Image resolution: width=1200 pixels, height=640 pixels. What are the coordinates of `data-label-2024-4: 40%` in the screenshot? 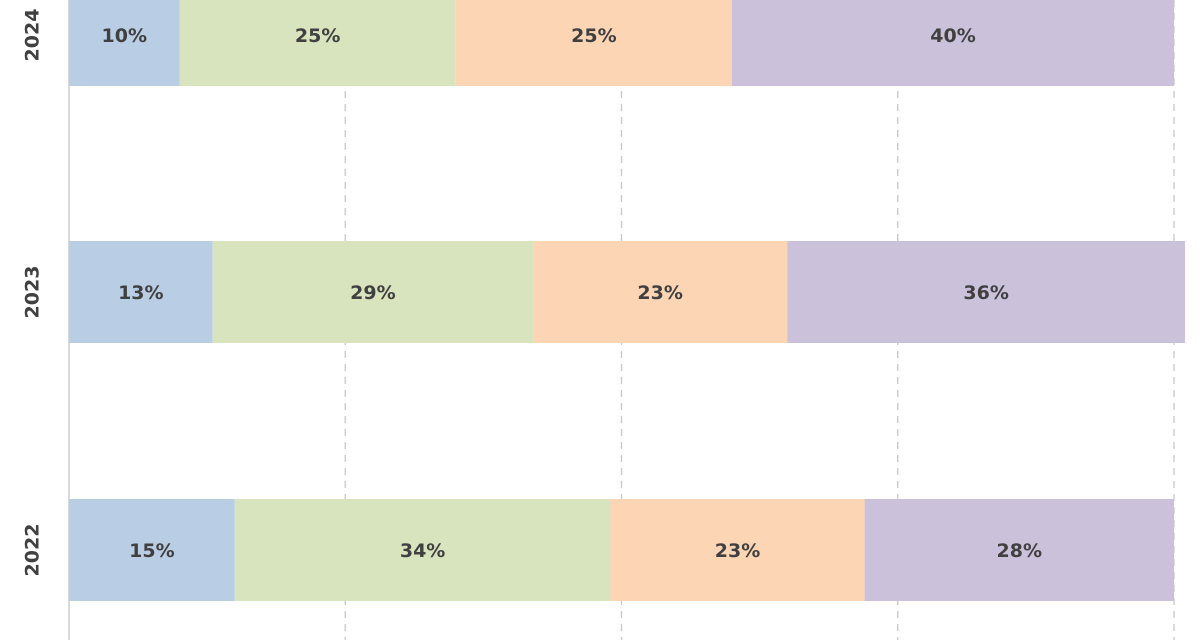 It's located at (952, 36).